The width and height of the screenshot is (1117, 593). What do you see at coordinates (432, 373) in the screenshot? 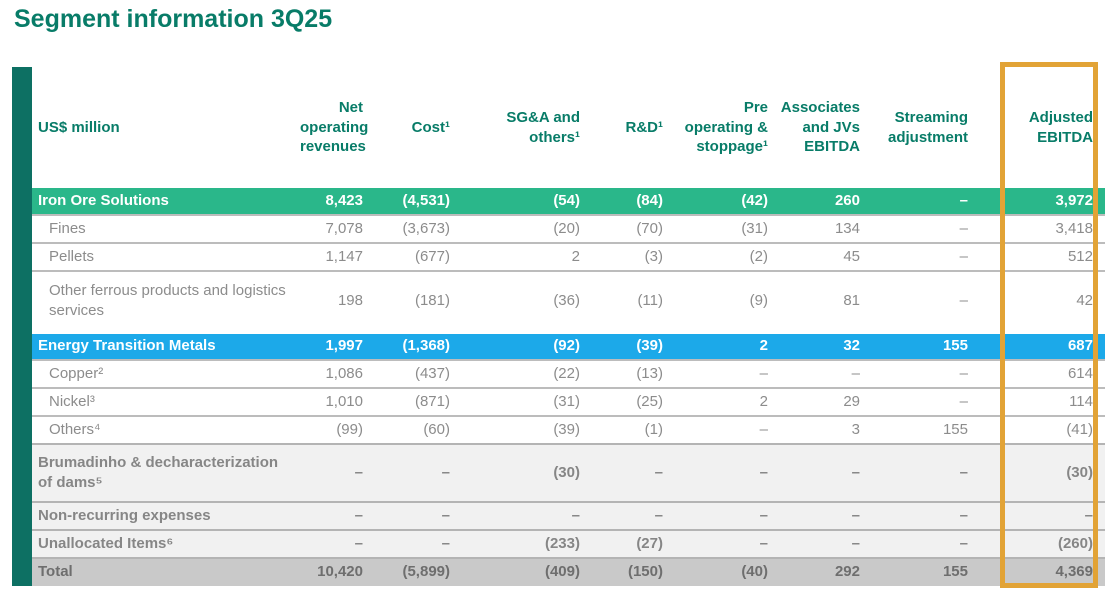
I see `cell-value: (437)` at bounding box center [432, 373].